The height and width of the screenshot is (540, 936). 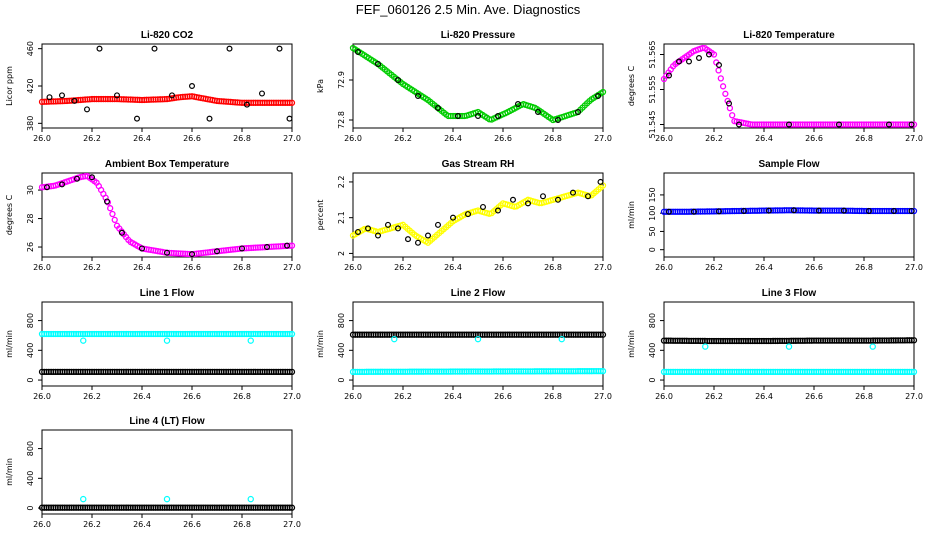 I want to click on chart-title: Li-820 CO2, so click(x=167, y=35).